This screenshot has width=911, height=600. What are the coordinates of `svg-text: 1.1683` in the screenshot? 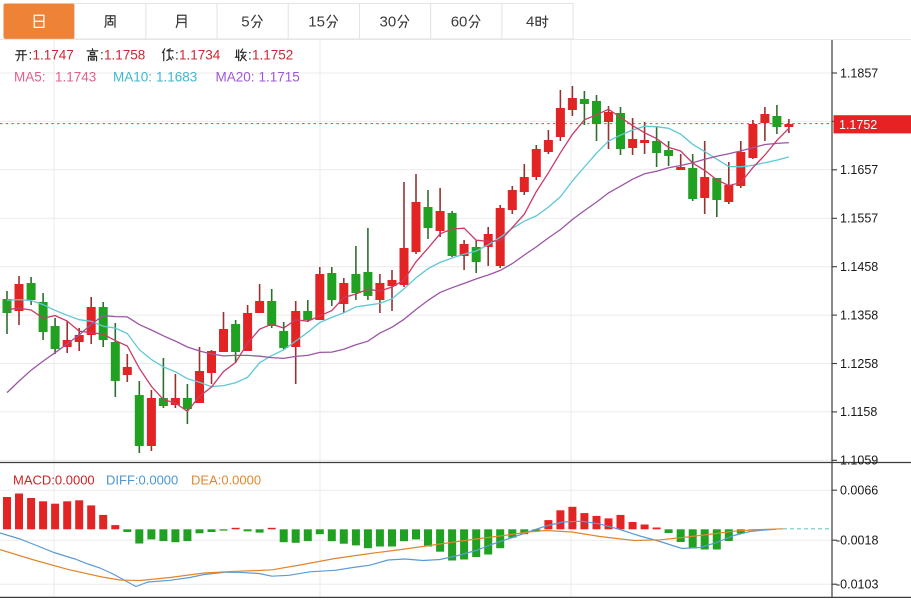 It's located at (176, 77).